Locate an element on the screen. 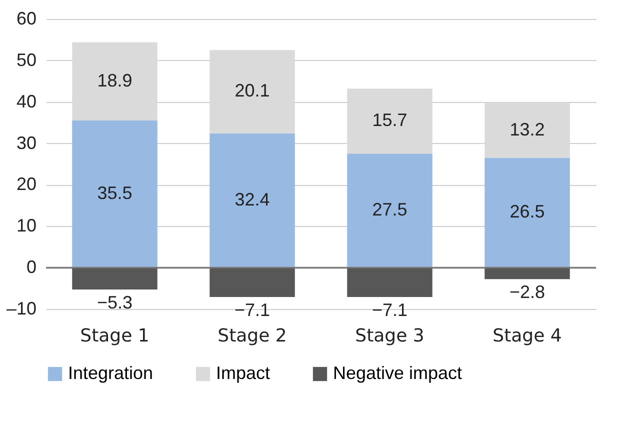  y-tick-label: 10 is located at coordinates (26, 226).